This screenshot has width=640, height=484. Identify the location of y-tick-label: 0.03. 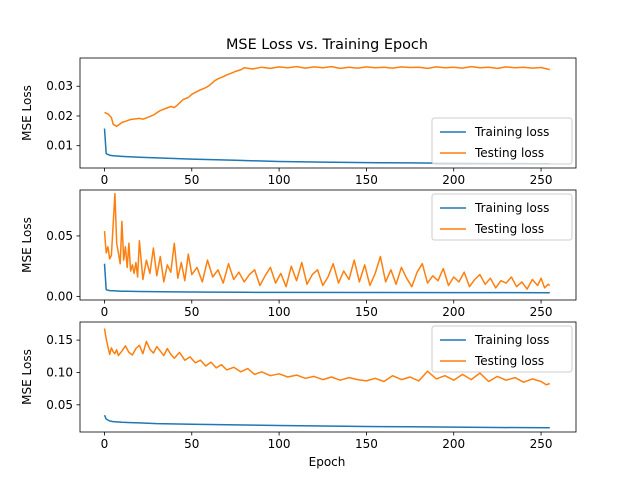
(59, 86).